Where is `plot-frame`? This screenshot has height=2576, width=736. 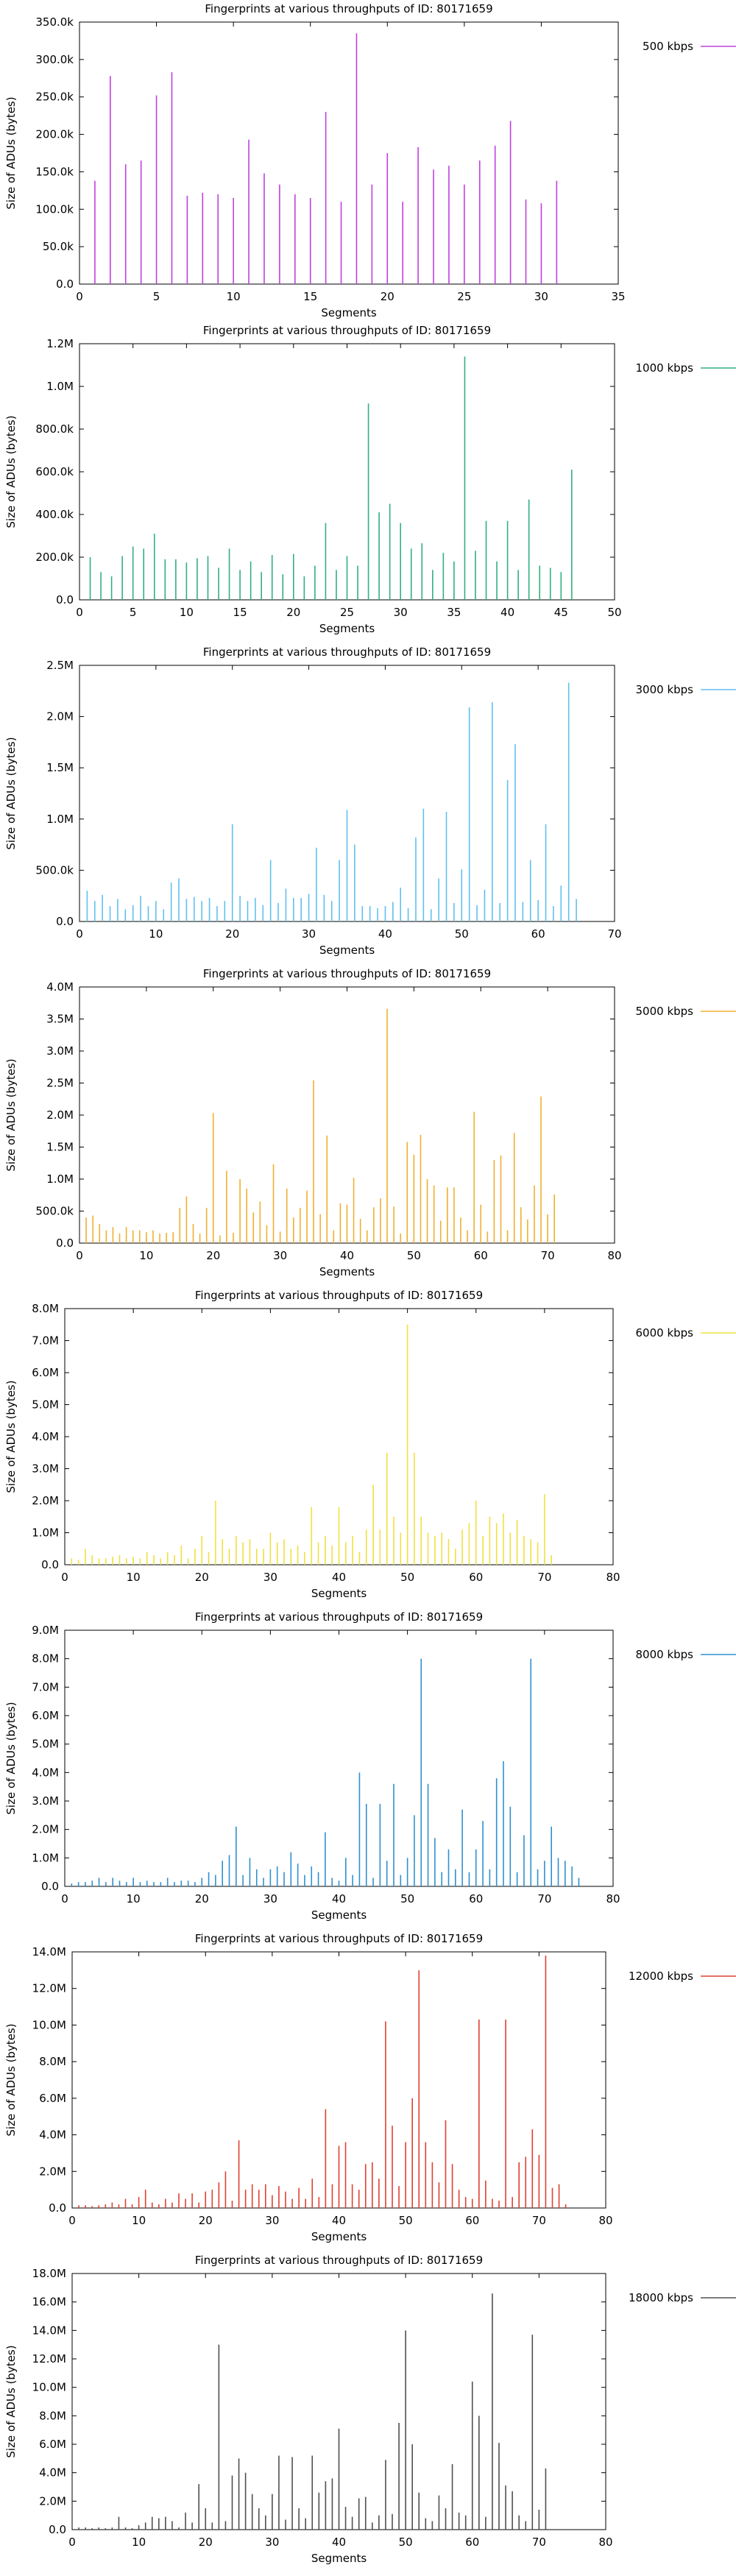
plot-frame is located at coordinates (349, 153).